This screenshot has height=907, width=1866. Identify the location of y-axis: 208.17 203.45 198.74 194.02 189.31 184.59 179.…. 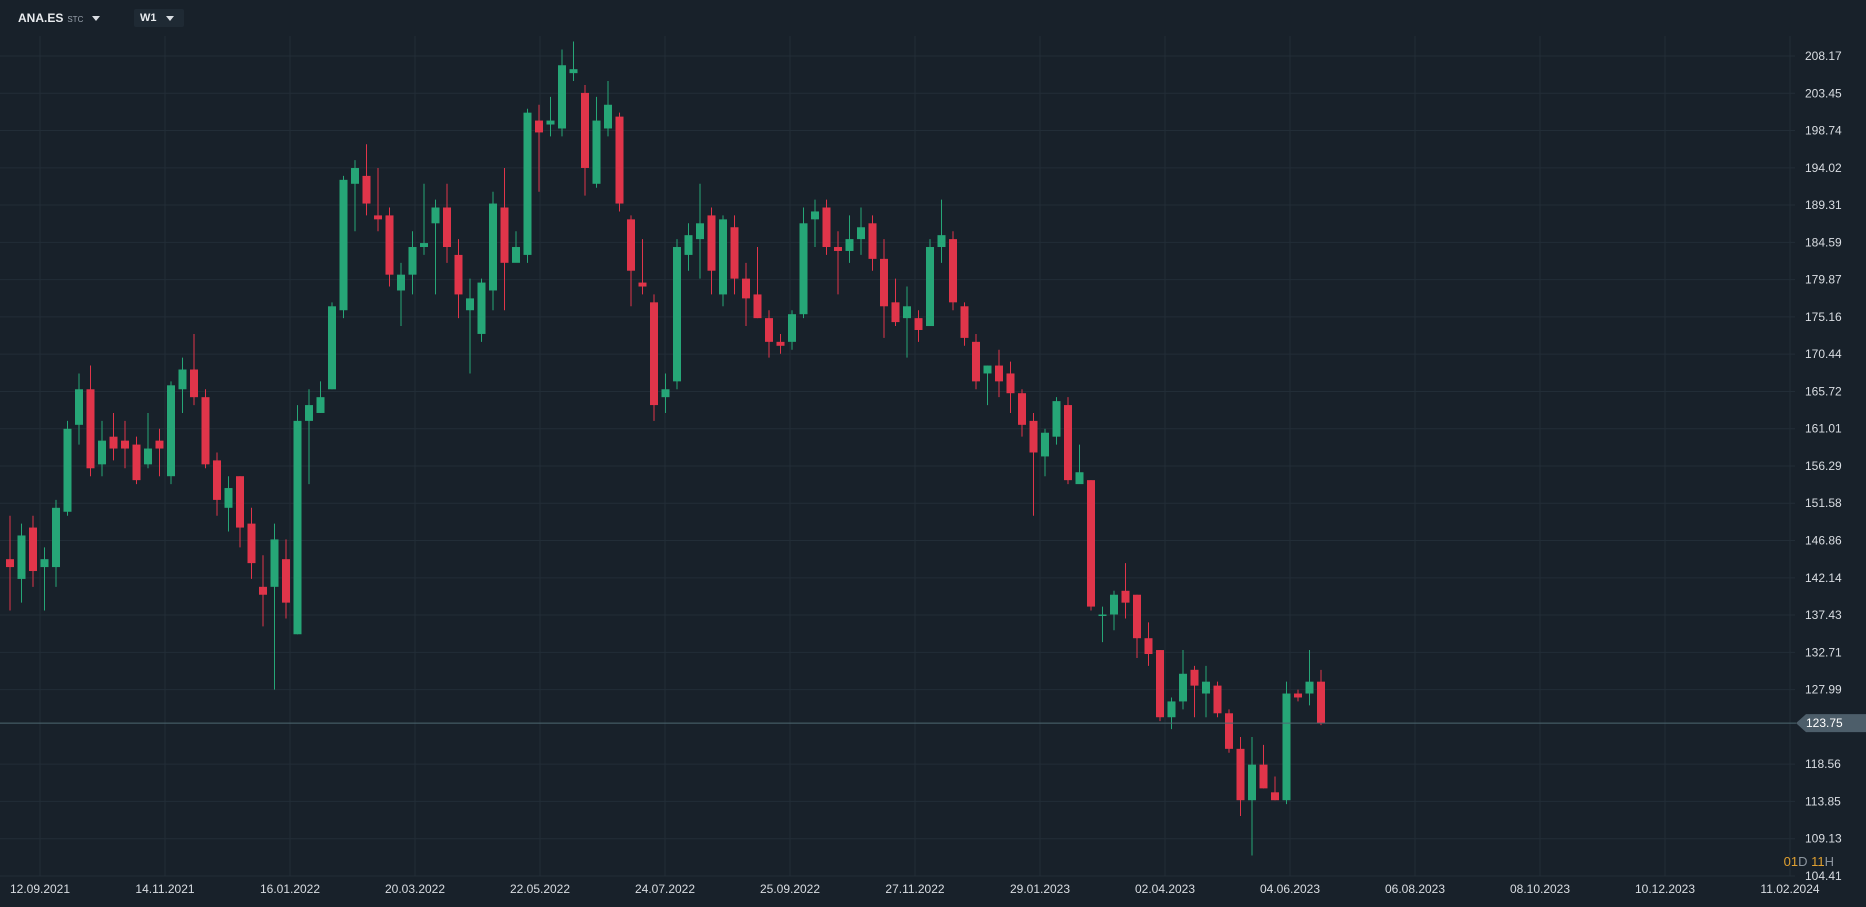
(1823, 466).